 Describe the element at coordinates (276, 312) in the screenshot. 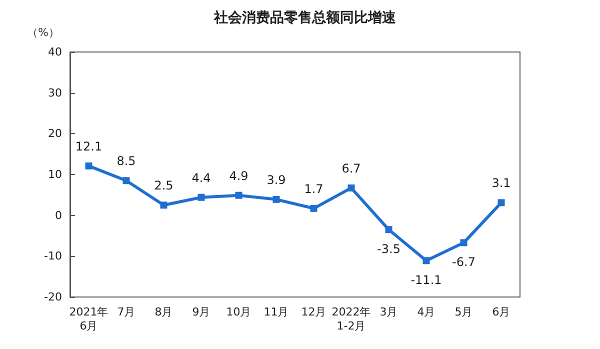

I see `x-tick-label: 11月` at that location.